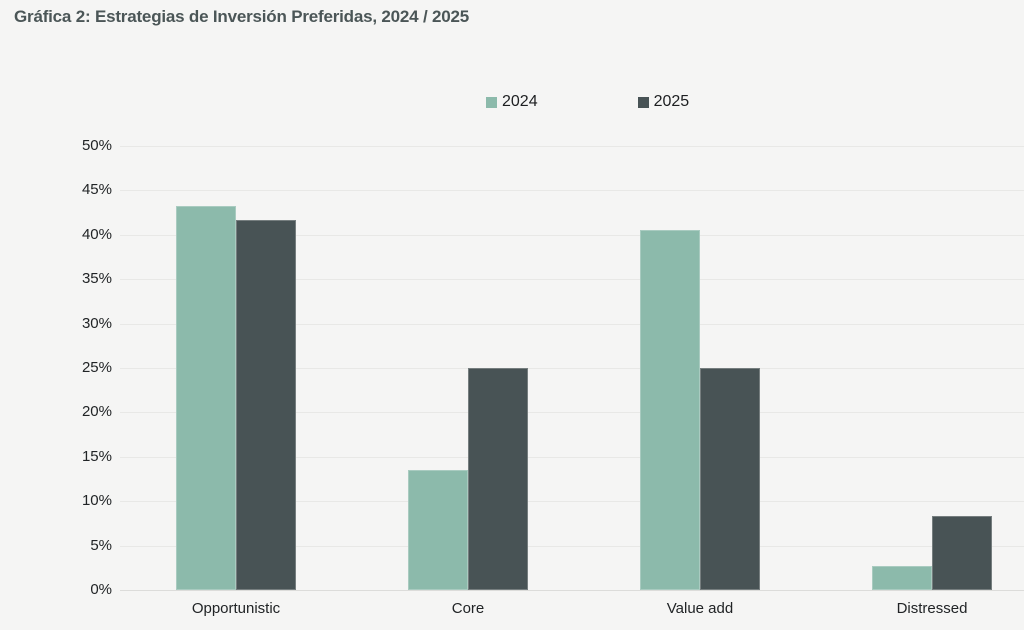 The image size is (1024, 643). Describe the element at coordinates (101, 589) in the screenshot. I see `y-axis-tick-0%: 0%` at that location.